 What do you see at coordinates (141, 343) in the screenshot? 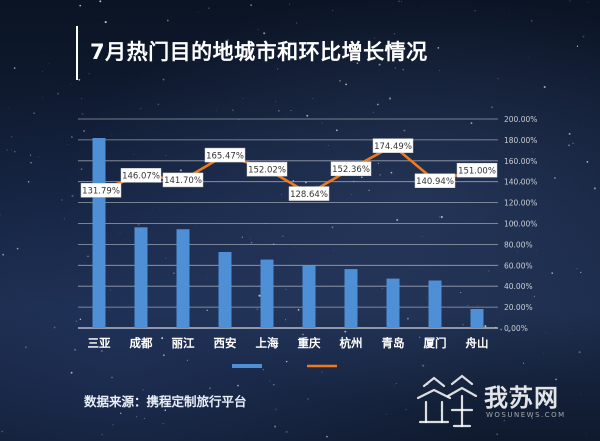
I see `x-tick-label: 成都` at bounding box center [141, 343].